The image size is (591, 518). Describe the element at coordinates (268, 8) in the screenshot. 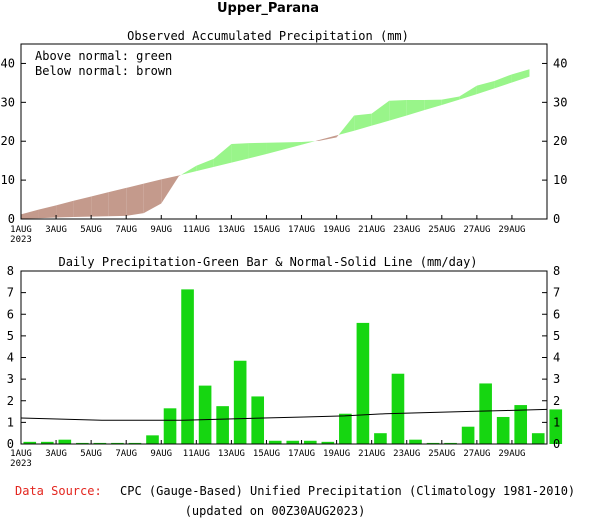

I see `figure-title: Upper_Parana` at that location.